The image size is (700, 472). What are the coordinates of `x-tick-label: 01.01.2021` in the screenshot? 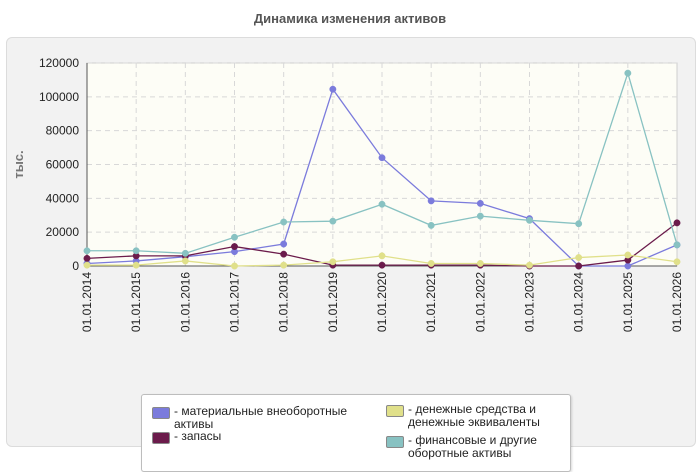 It's located at (431, 302).